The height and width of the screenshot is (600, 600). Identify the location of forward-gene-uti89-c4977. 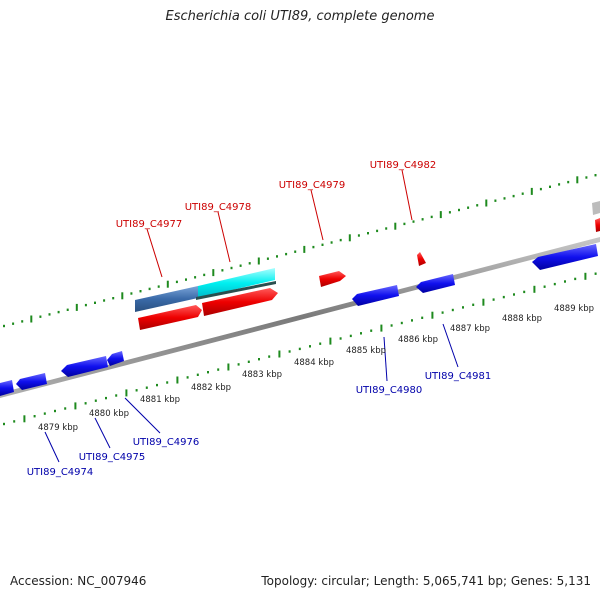
(170, 317).